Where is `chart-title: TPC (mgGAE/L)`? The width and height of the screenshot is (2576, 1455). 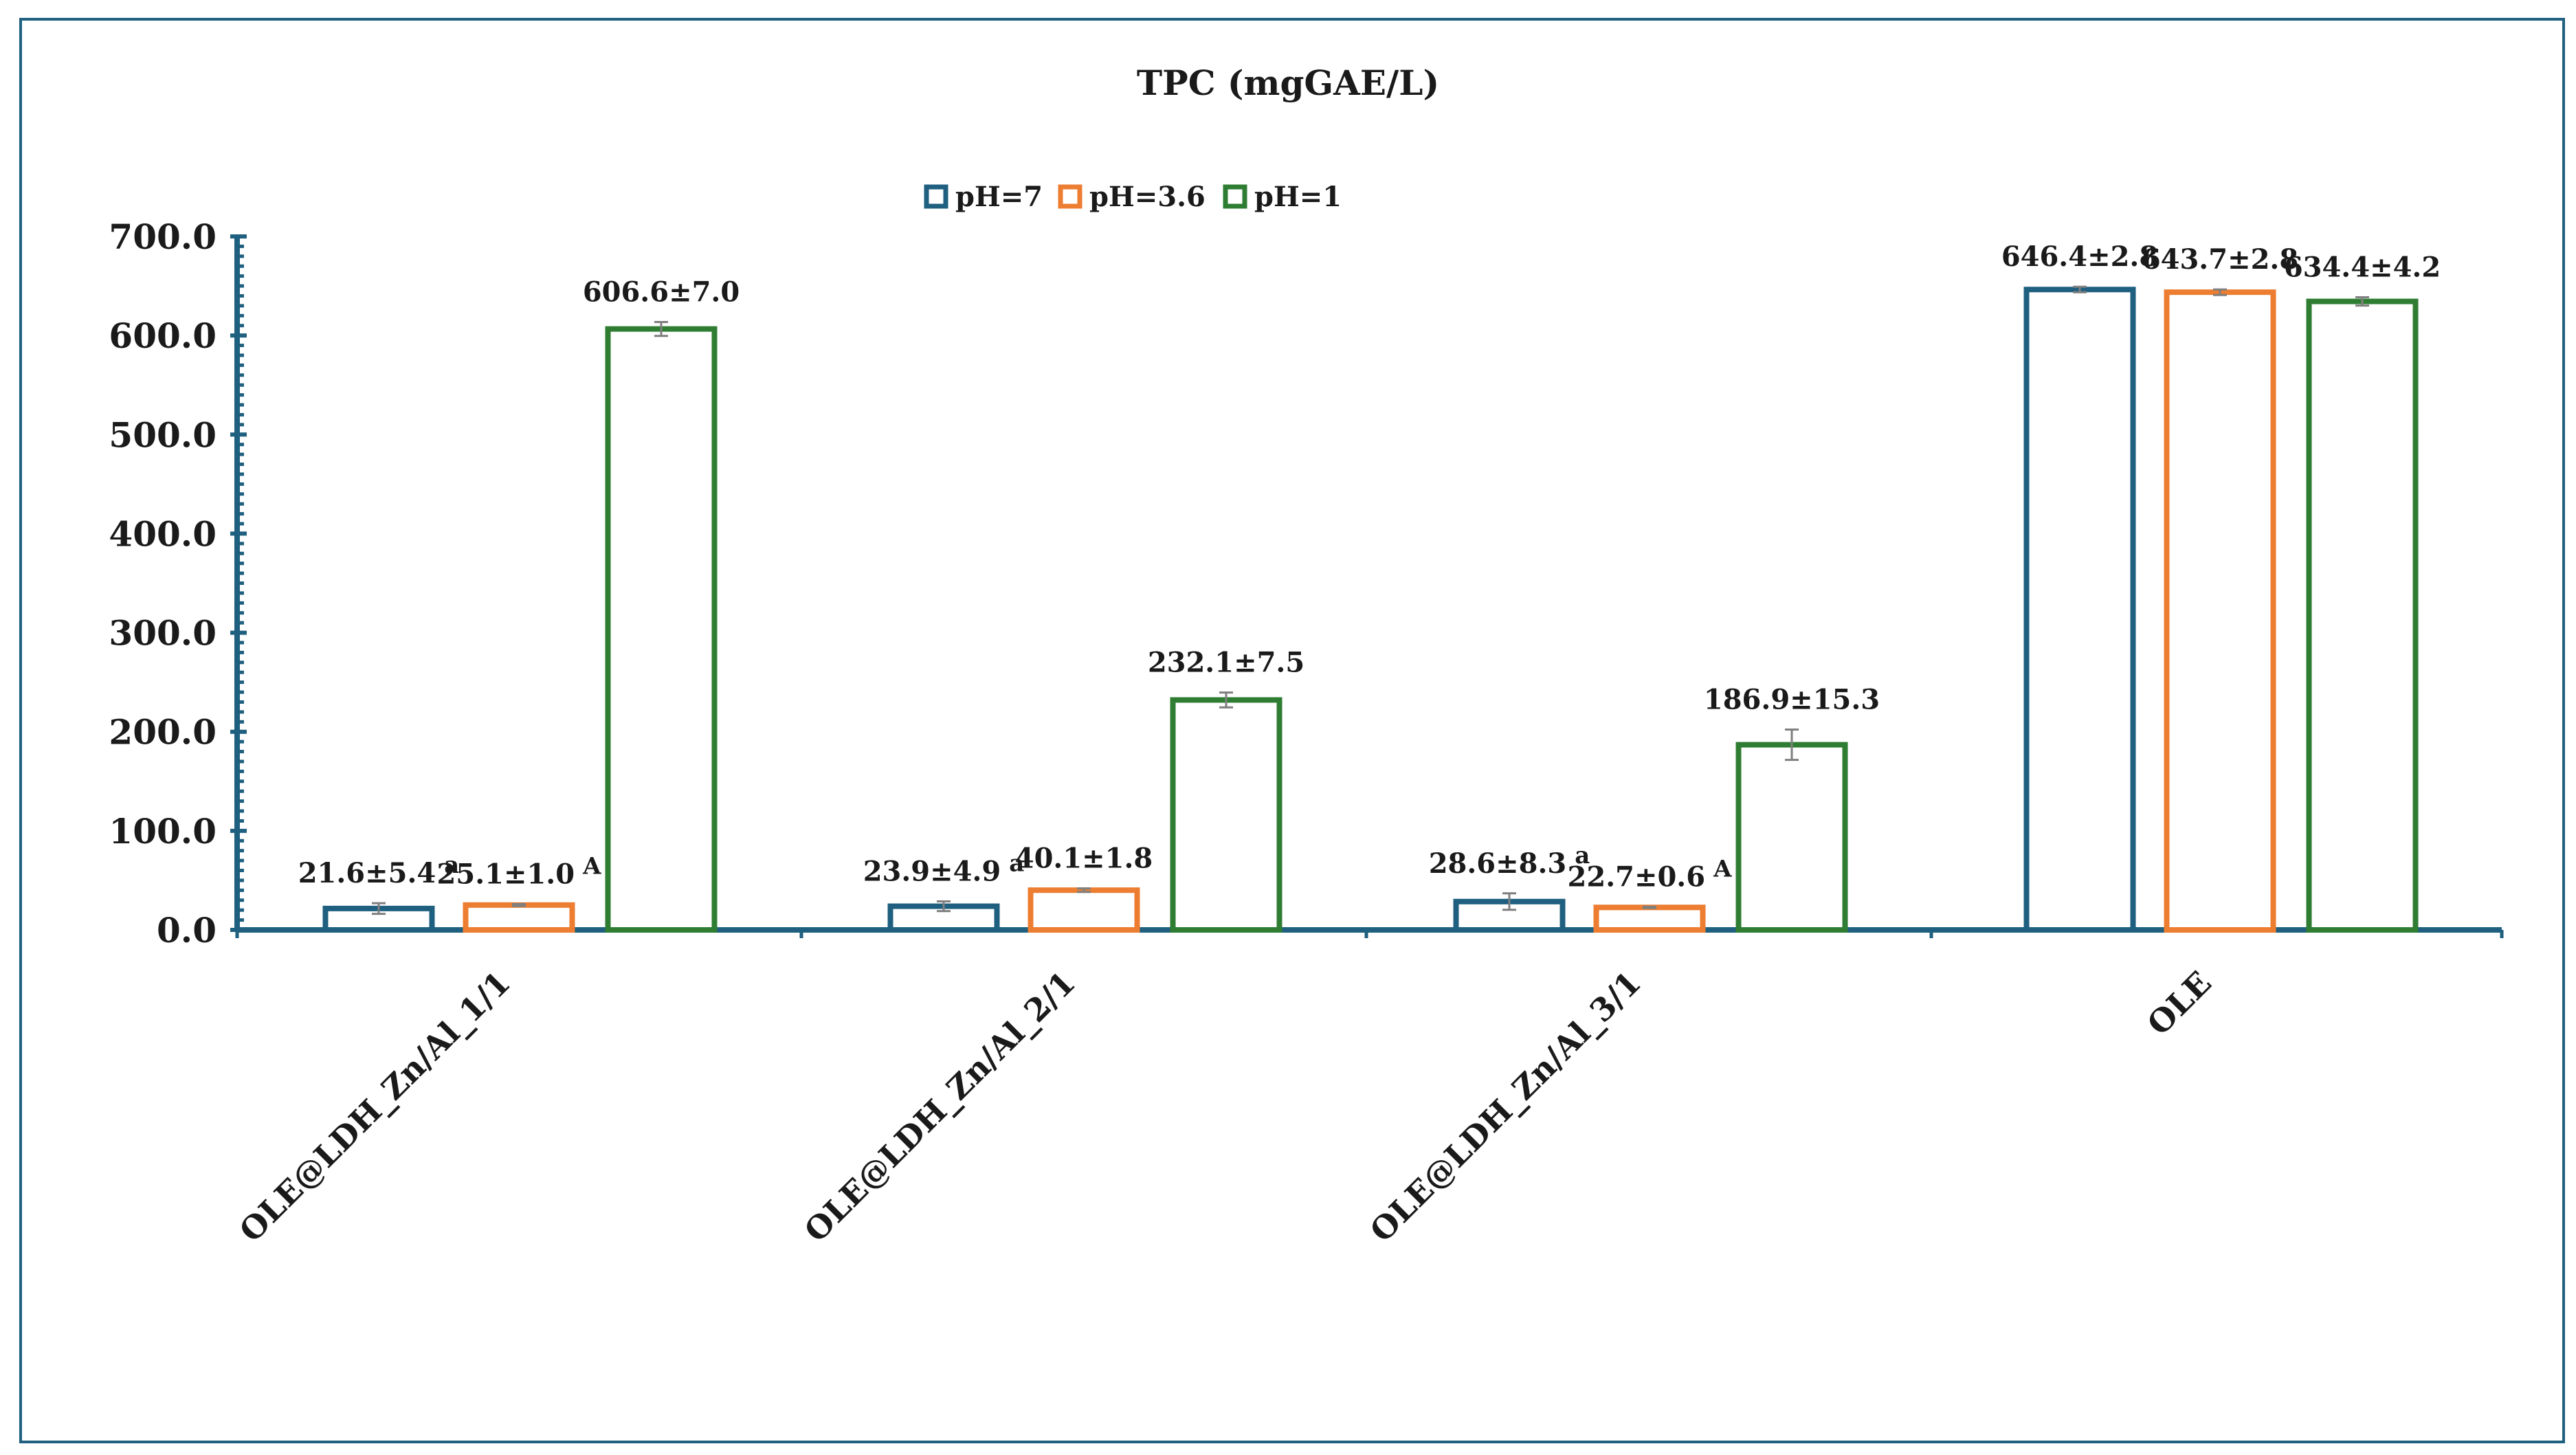
chart-title: TPC (mgGAE/L) is located at coordinates (1288, 83).